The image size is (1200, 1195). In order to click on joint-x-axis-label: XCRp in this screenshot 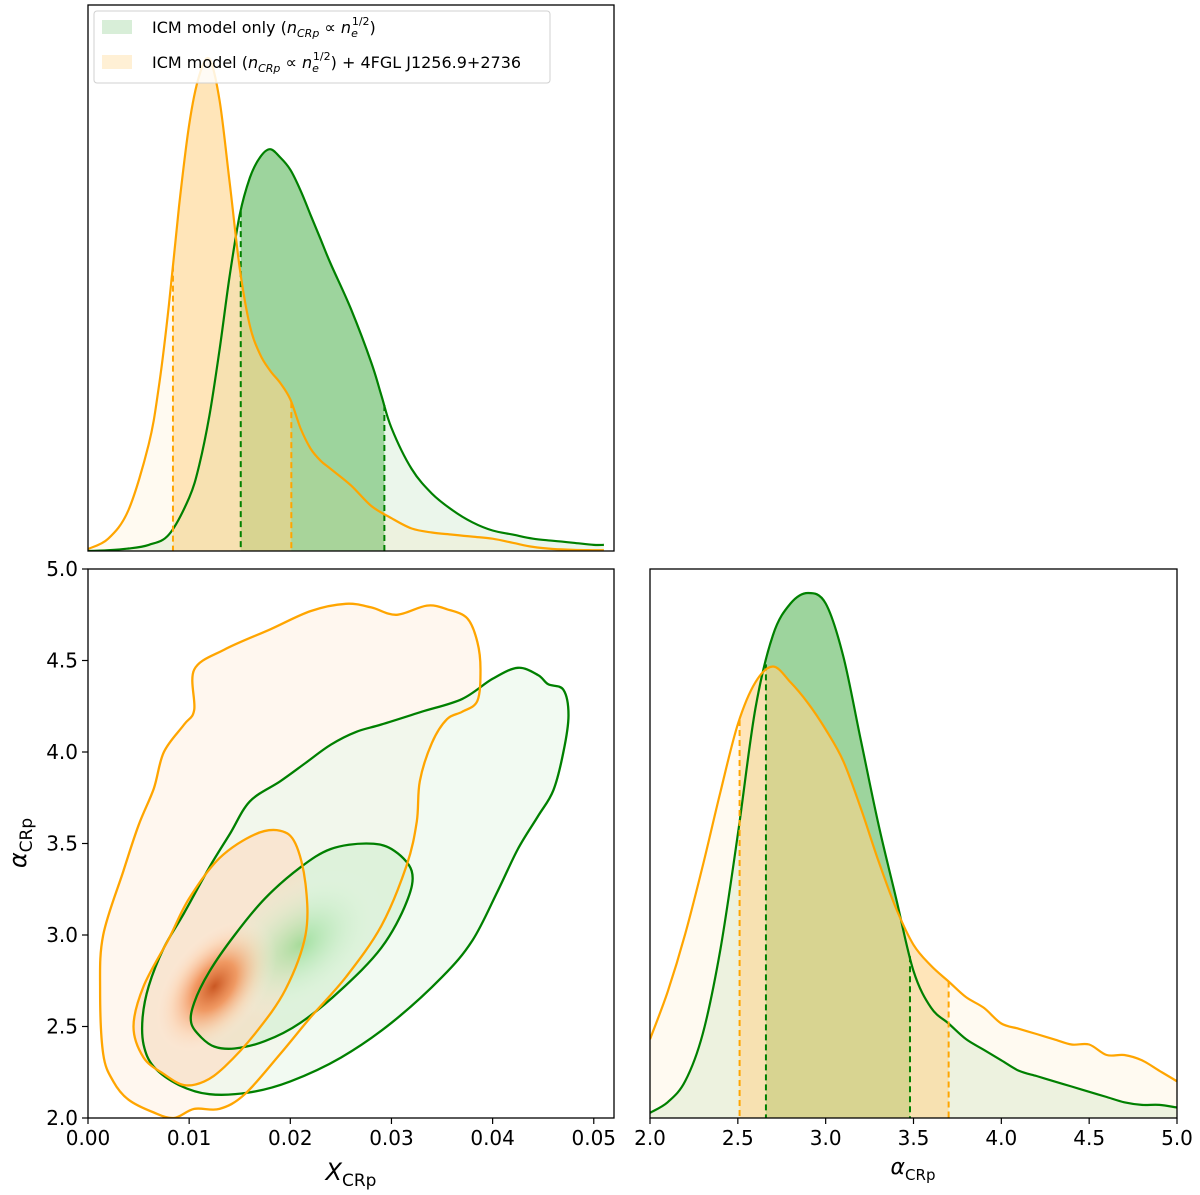, I will do `click(350, 1174)`.